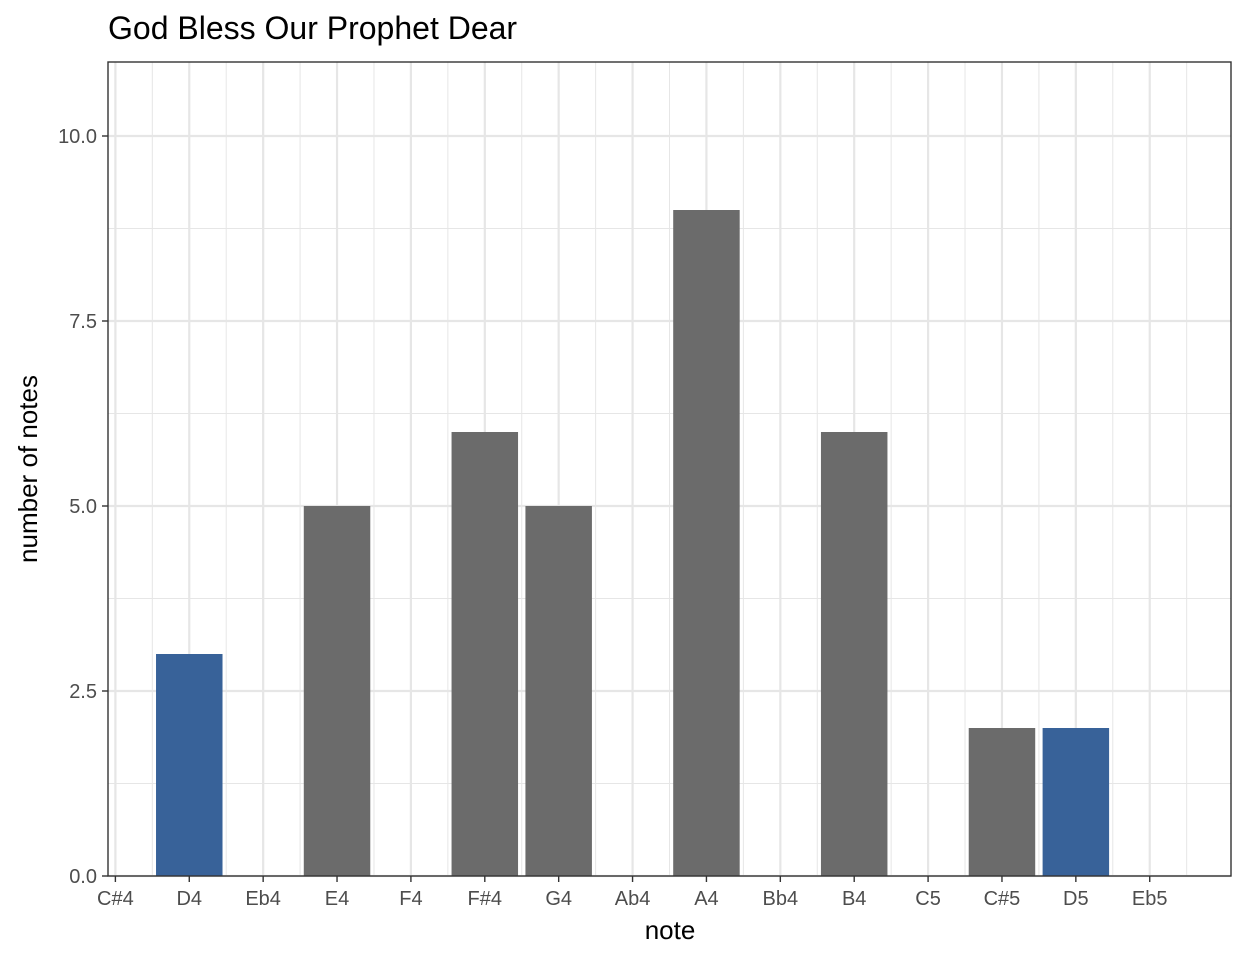 The height and width of the screenshot is (960, 1248). What do you see at coordinates (83, 322) in the screenshot?
I see `y-tick-label: 7.5` at bounding box center [83, 322].